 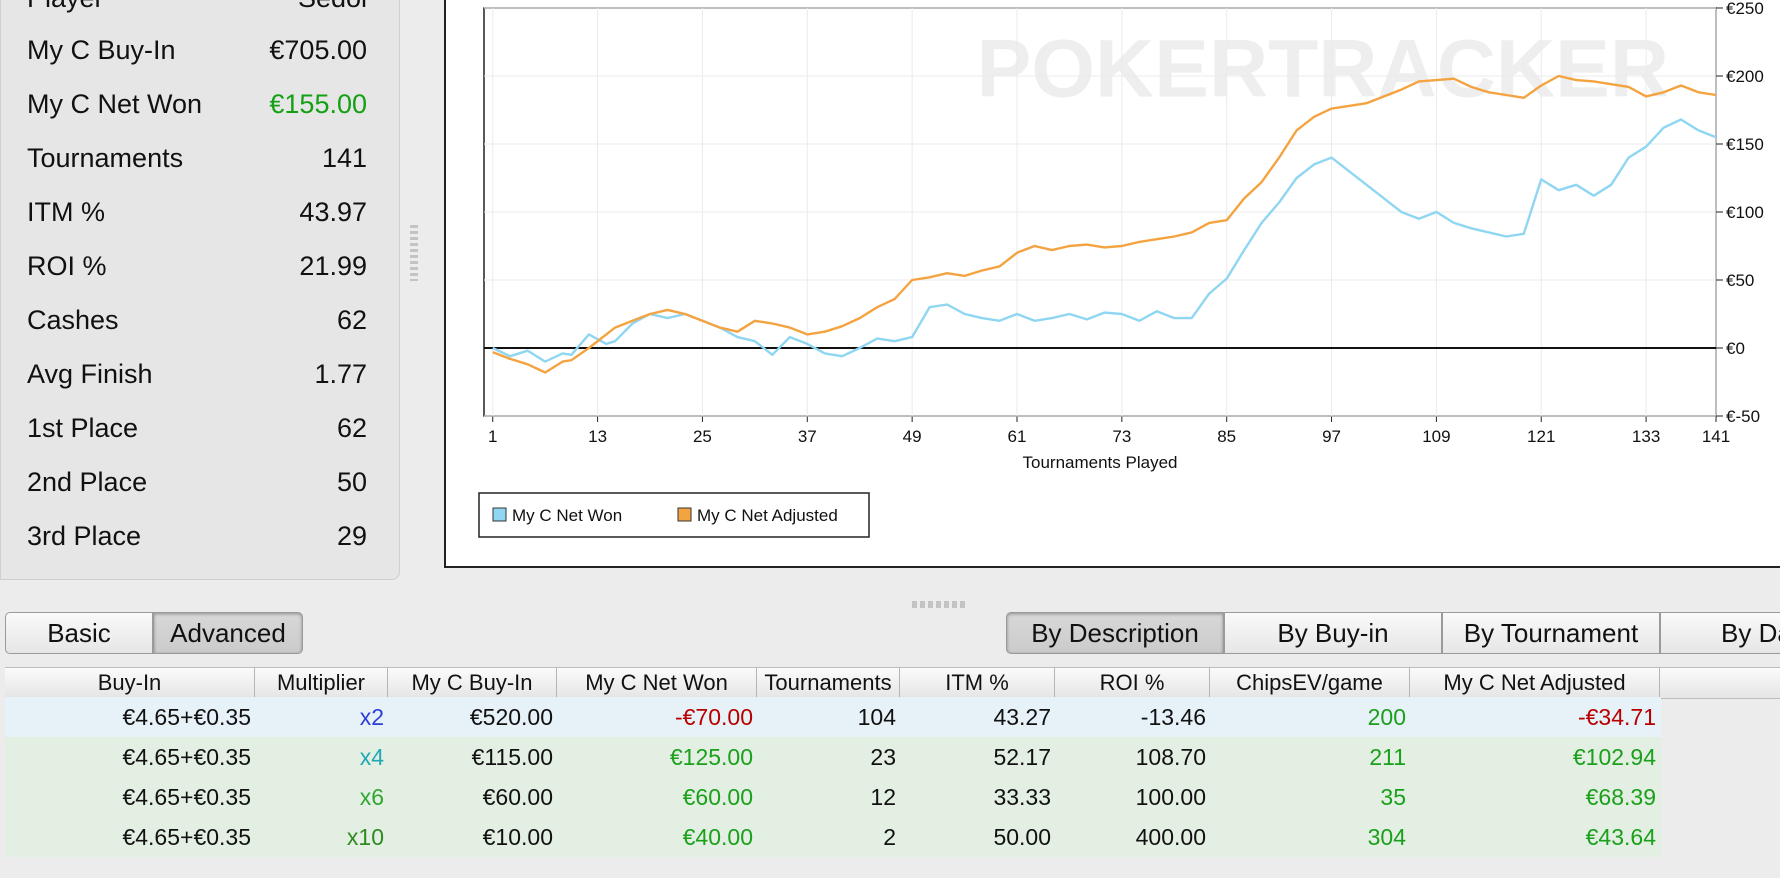 I want to click on y-tick-label: €250, so click(x=1745, y=9).